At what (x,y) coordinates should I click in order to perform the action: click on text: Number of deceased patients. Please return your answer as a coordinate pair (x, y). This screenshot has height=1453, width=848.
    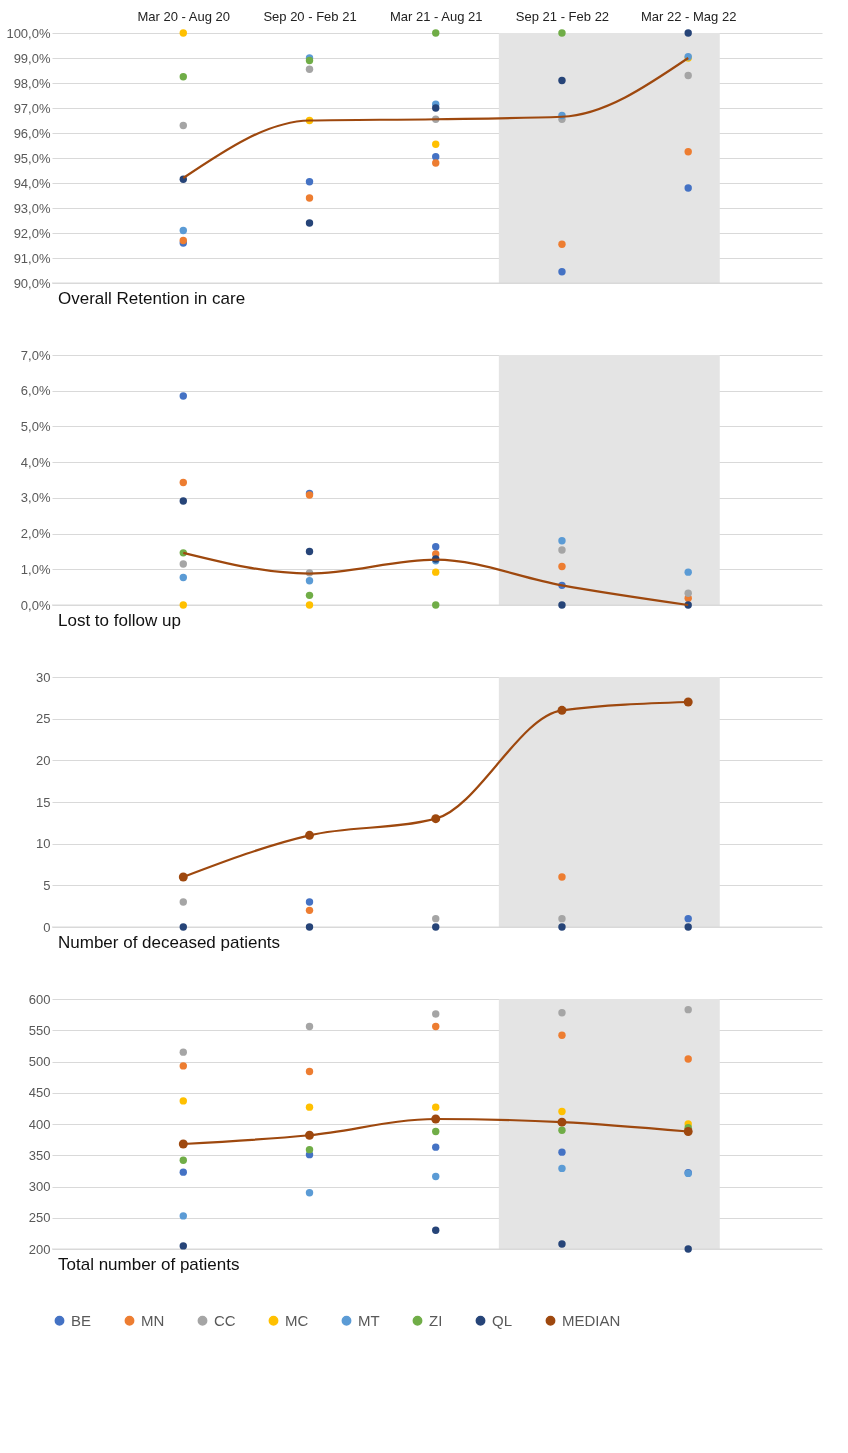
    Looking at the image, I should click on (169, 942).